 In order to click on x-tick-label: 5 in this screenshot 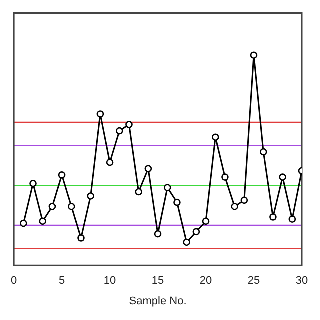, I will do `click(62, 281)`.